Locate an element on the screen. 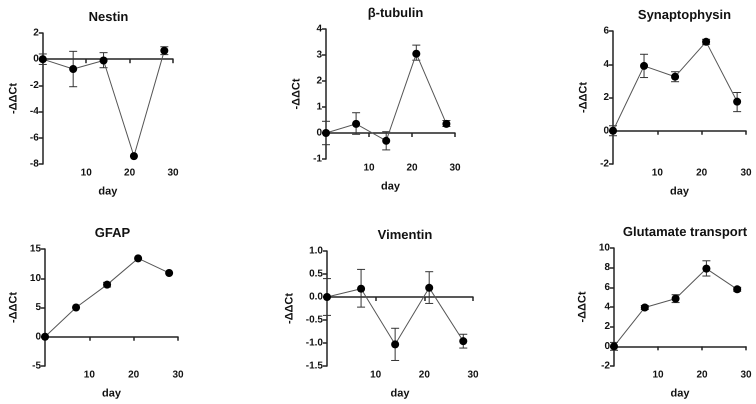 The width and height of the screenshot is (756, 404). y-tick-label: 0.5 is located at coordinates (316, 274).